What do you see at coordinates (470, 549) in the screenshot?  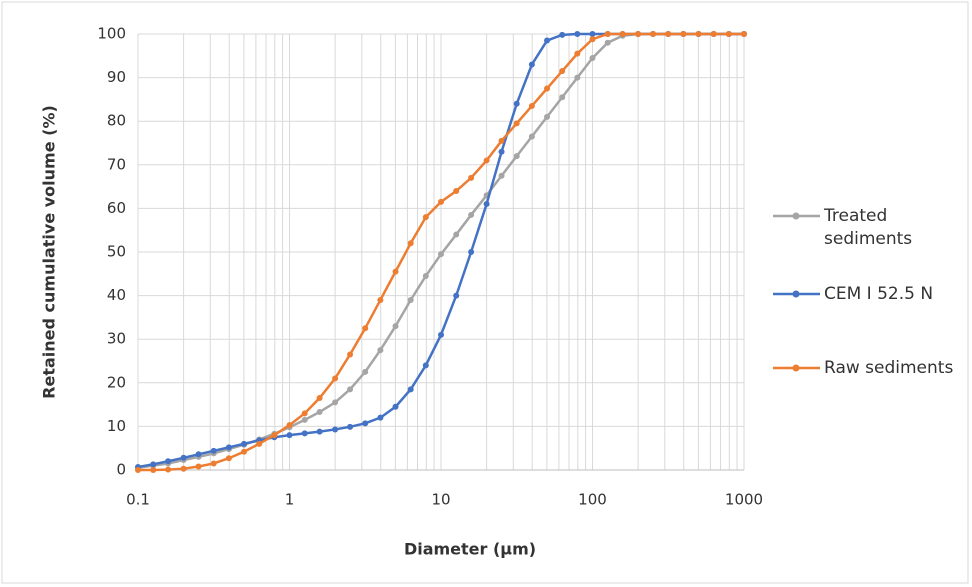 I see `x-axis-title: Diameter (µm)` at bounding box center [470, 549].